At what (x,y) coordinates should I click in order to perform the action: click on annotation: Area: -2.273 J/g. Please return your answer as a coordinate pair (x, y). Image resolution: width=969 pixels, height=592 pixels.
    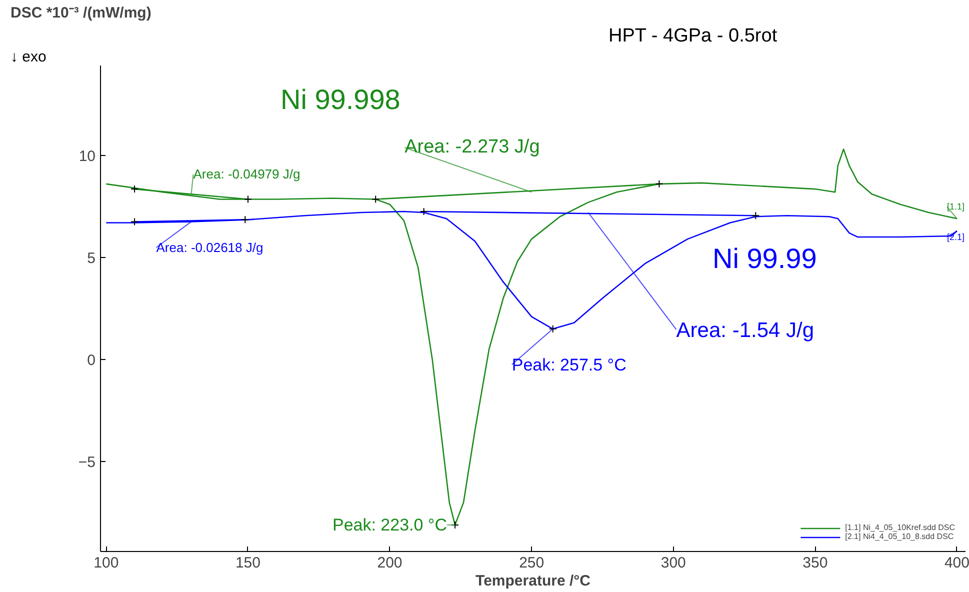
    Looking at the image, I should click on (472, 147).